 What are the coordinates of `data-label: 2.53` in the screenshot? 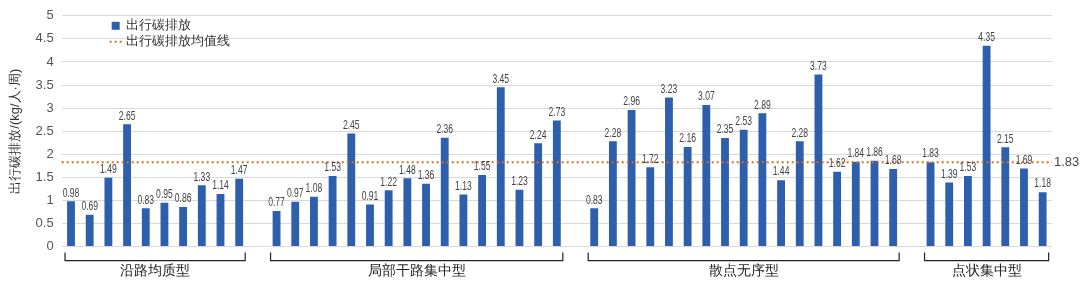 It's located at (744, 121).